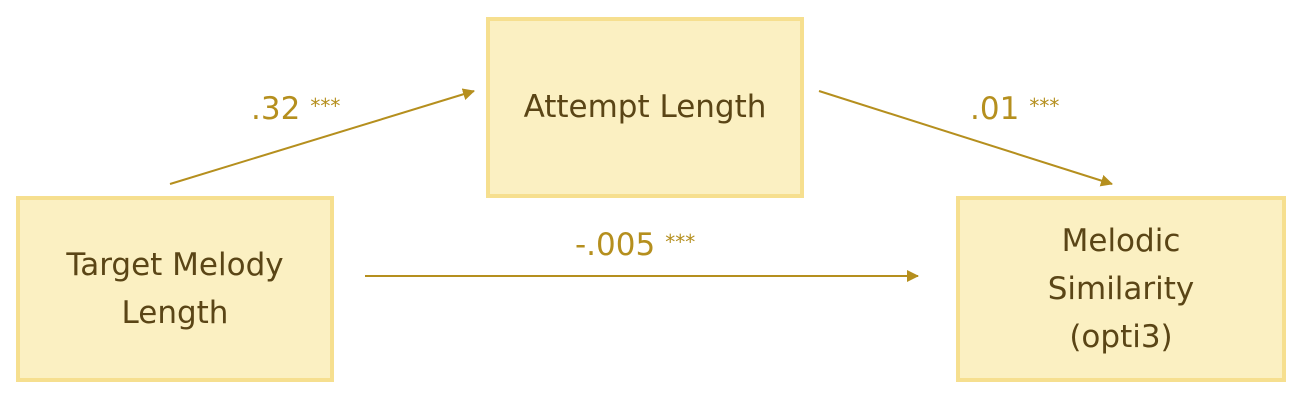 The width and height of the screenshot is (1302, 400). Describe the element at coordinates (175, 313) in the screenshot. I see `node-target-line-2: Length` at that location.